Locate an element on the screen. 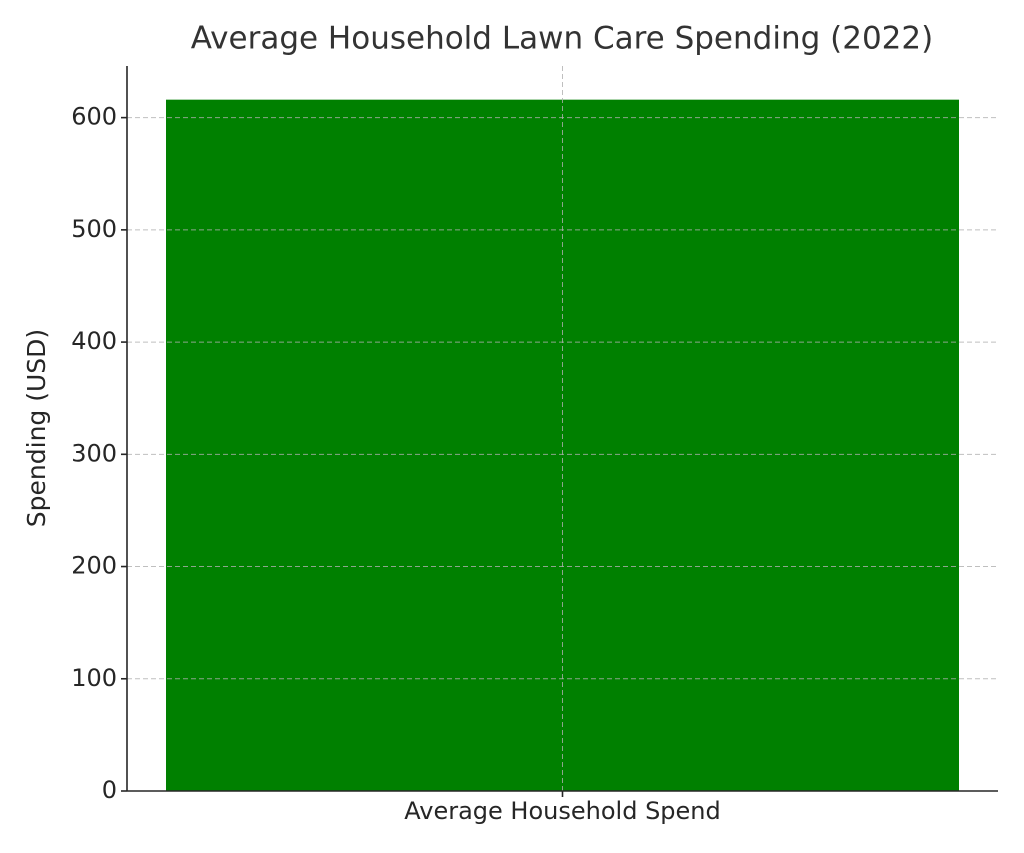 Image resolution: width=1024 pixels, height=853 pixels. y-tick-label: 500 is located at coordinates (94, 229).